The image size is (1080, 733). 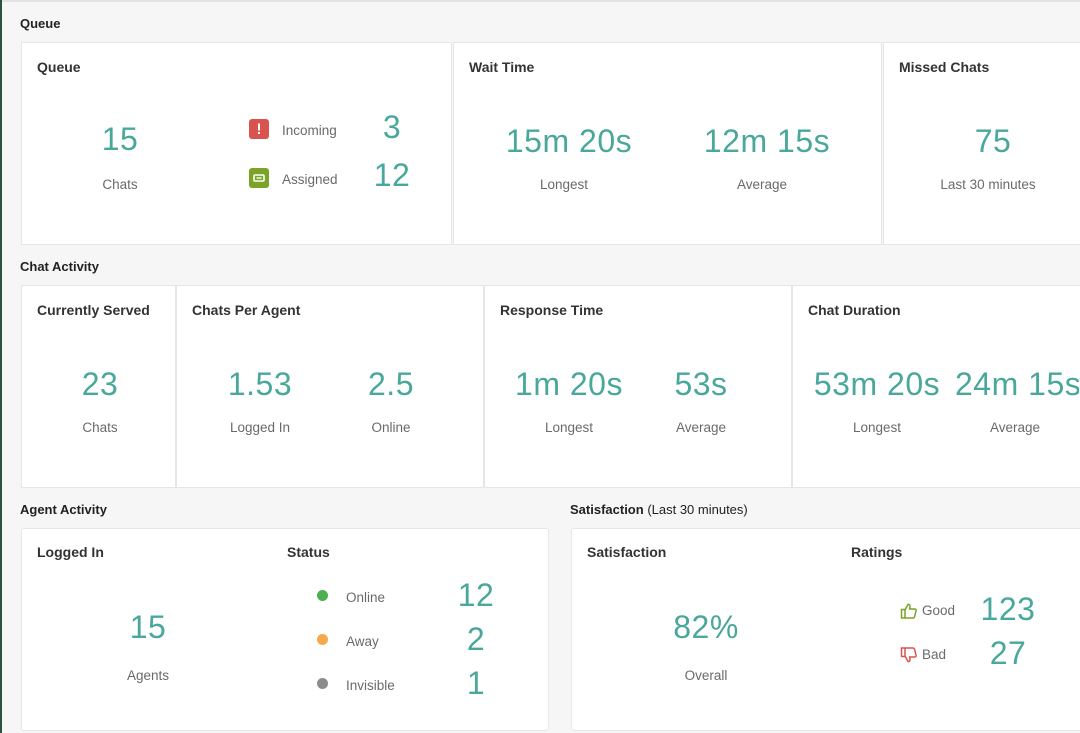 I want to click on status-title: Status, so click(x=308, y=552).